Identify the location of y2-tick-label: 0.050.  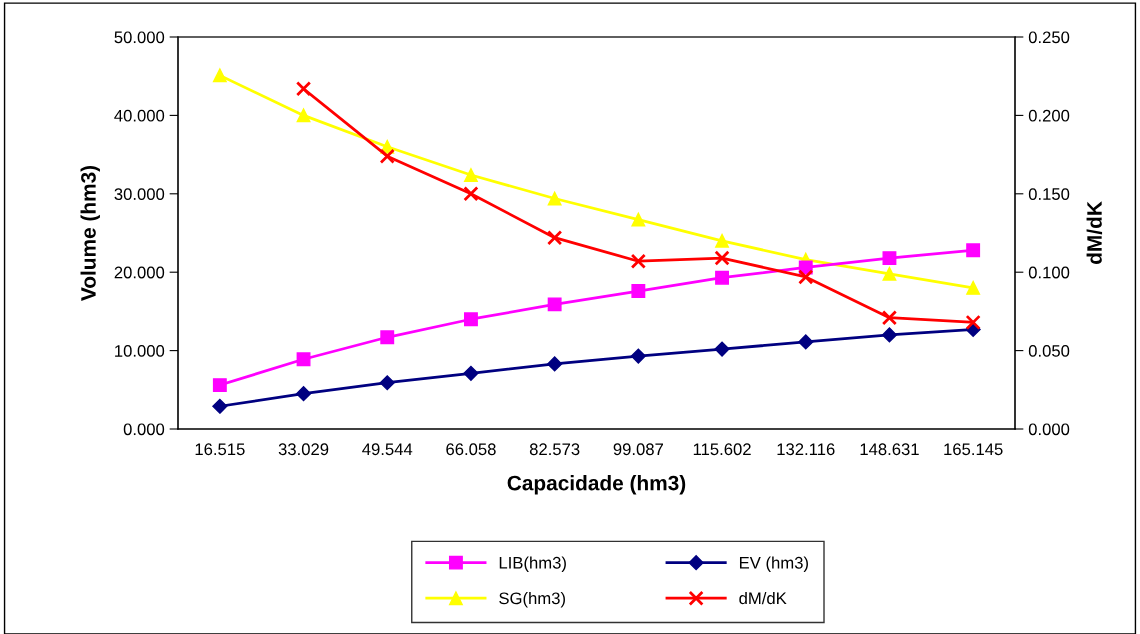
(1049, 351).